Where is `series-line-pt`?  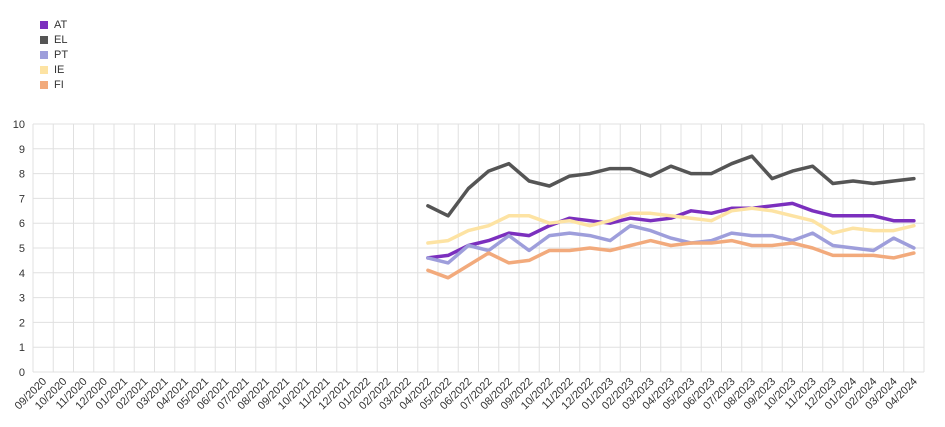 series-line-pt is located at coordinates (671, 244).